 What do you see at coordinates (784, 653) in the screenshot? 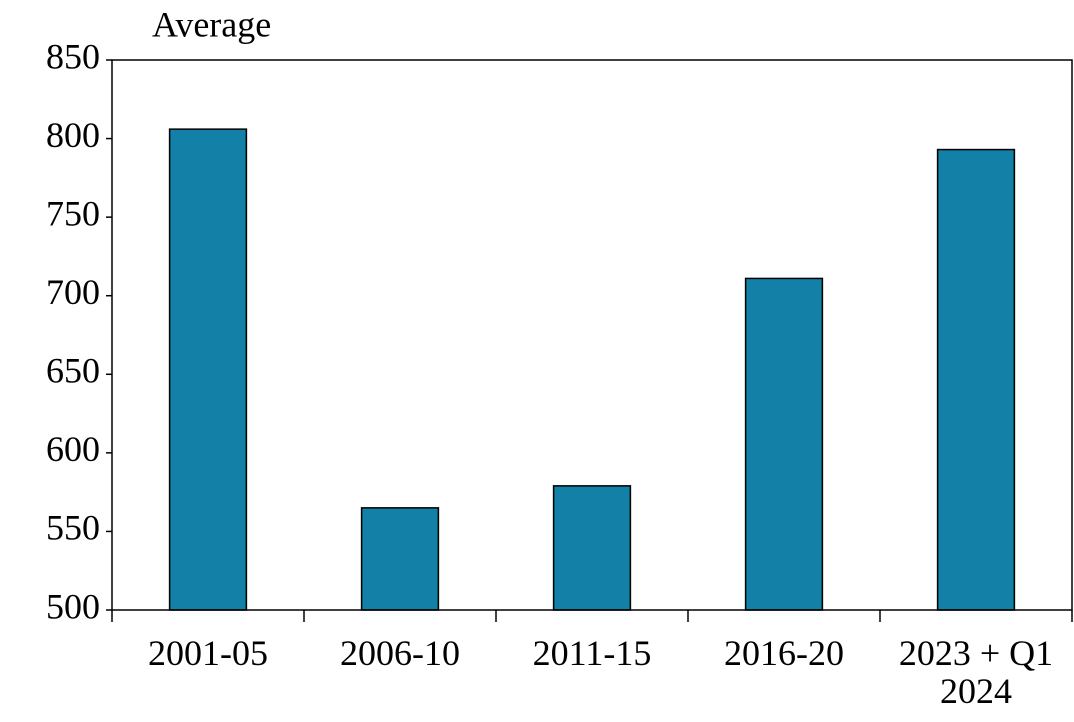
I see `x-tick-label: 2016-20` at bounding box center [784, 653].